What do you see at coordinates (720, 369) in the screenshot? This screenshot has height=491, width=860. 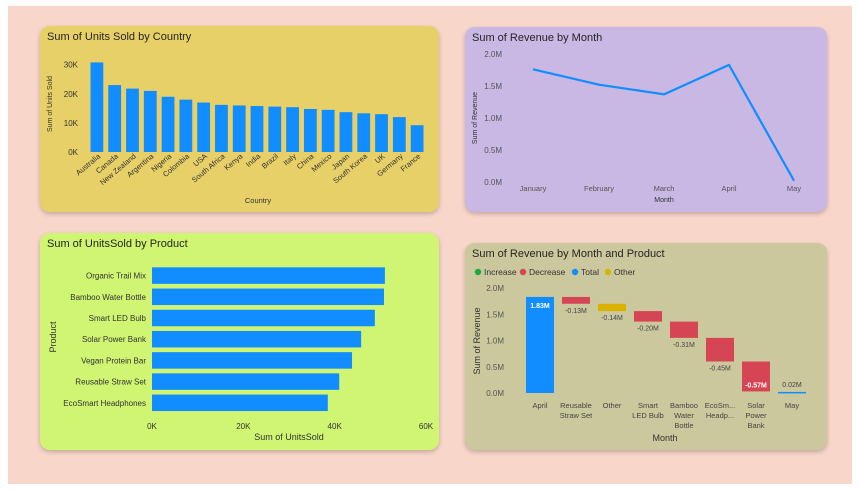 I see `data-label: -0.45M` at bounding box center [720, 369].